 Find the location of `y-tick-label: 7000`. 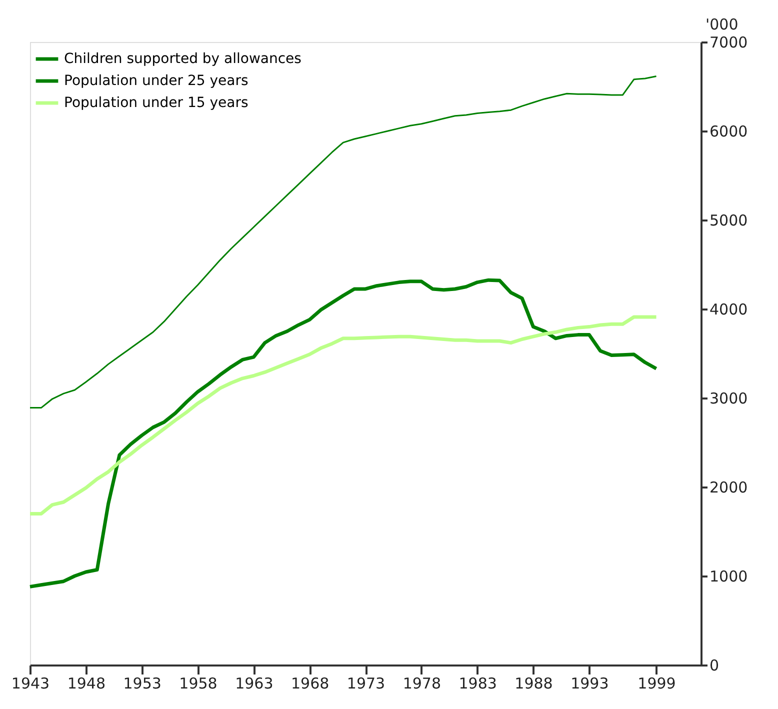

y-tick-label: 7000 is located at coordinates (729, 43).